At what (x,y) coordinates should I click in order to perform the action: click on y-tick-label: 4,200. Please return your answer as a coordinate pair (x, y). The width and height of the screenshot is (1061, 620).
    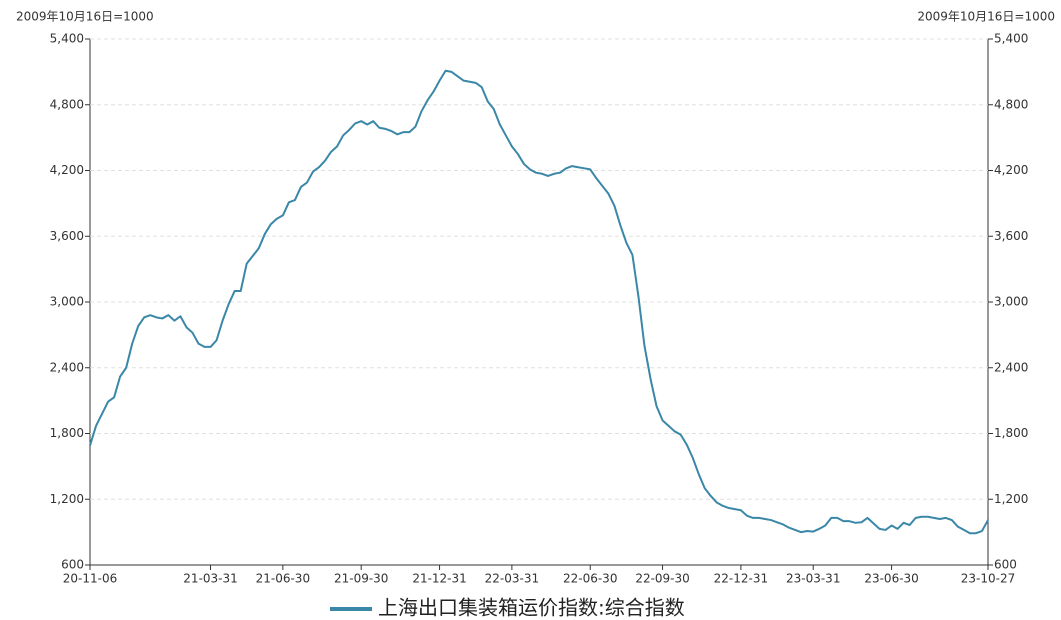
    Looking at the image, I should click on (67, 170).